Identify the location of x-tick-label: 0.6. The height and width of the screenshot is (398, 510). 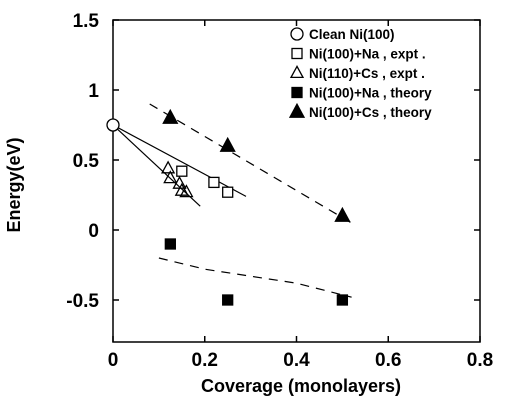
(388, 360).